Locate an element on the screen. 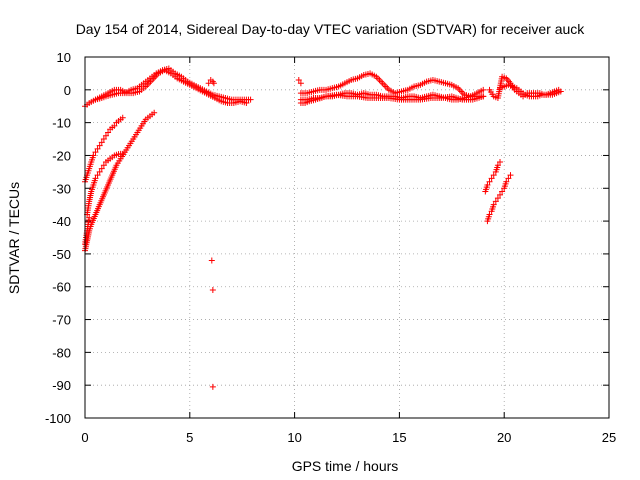 This screenshot has width=640, height=480. y-axis-label: SDTVAR / TECUs is located at coordinates (14, 238).